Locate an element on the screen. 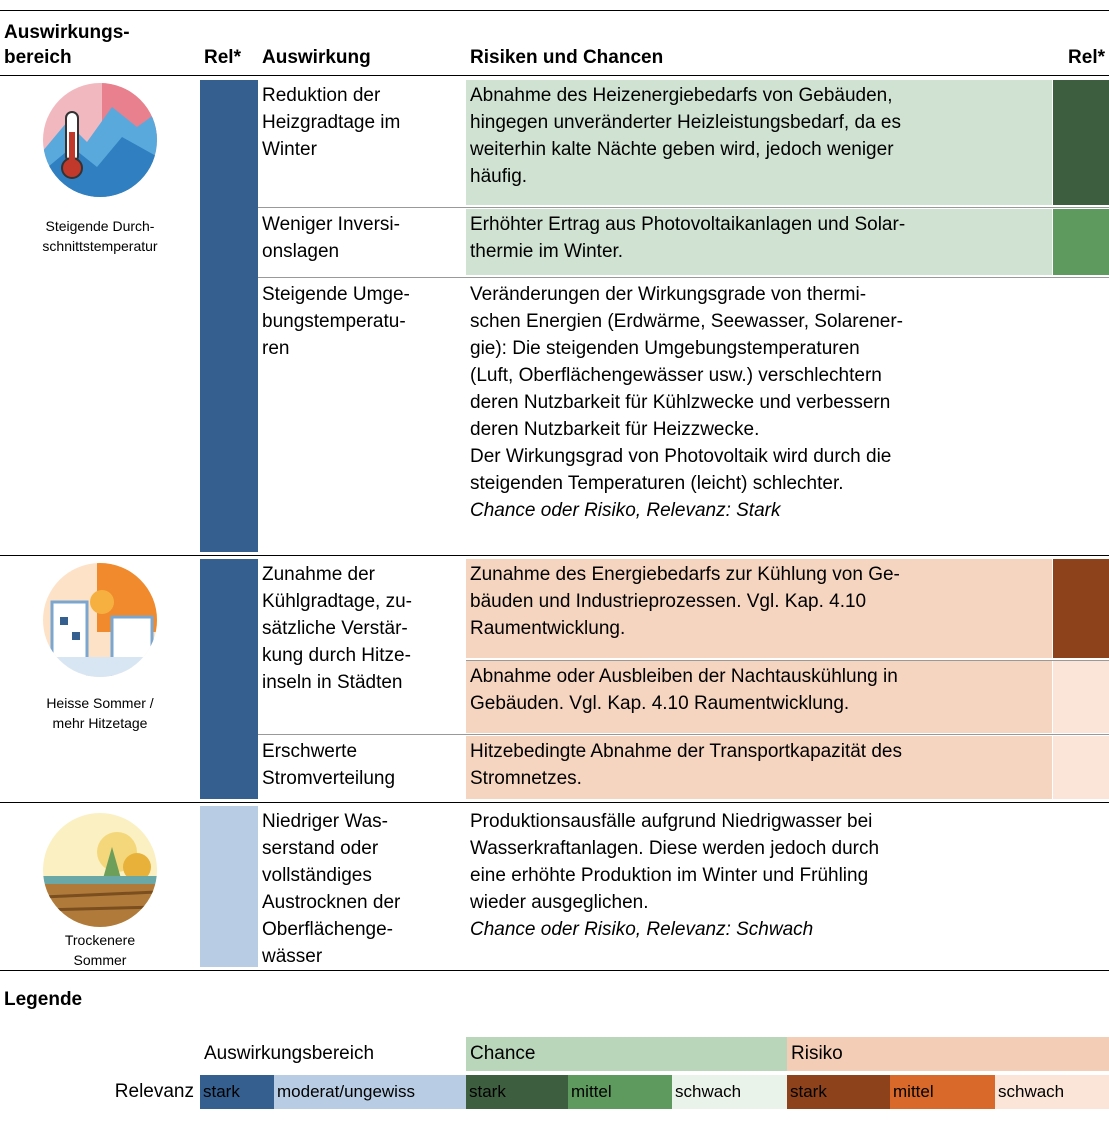 The width and height of the screenshot is (1109, 1126). impact-cell: Erschwerte Stromverteilung is located at coordinates (328, 765).